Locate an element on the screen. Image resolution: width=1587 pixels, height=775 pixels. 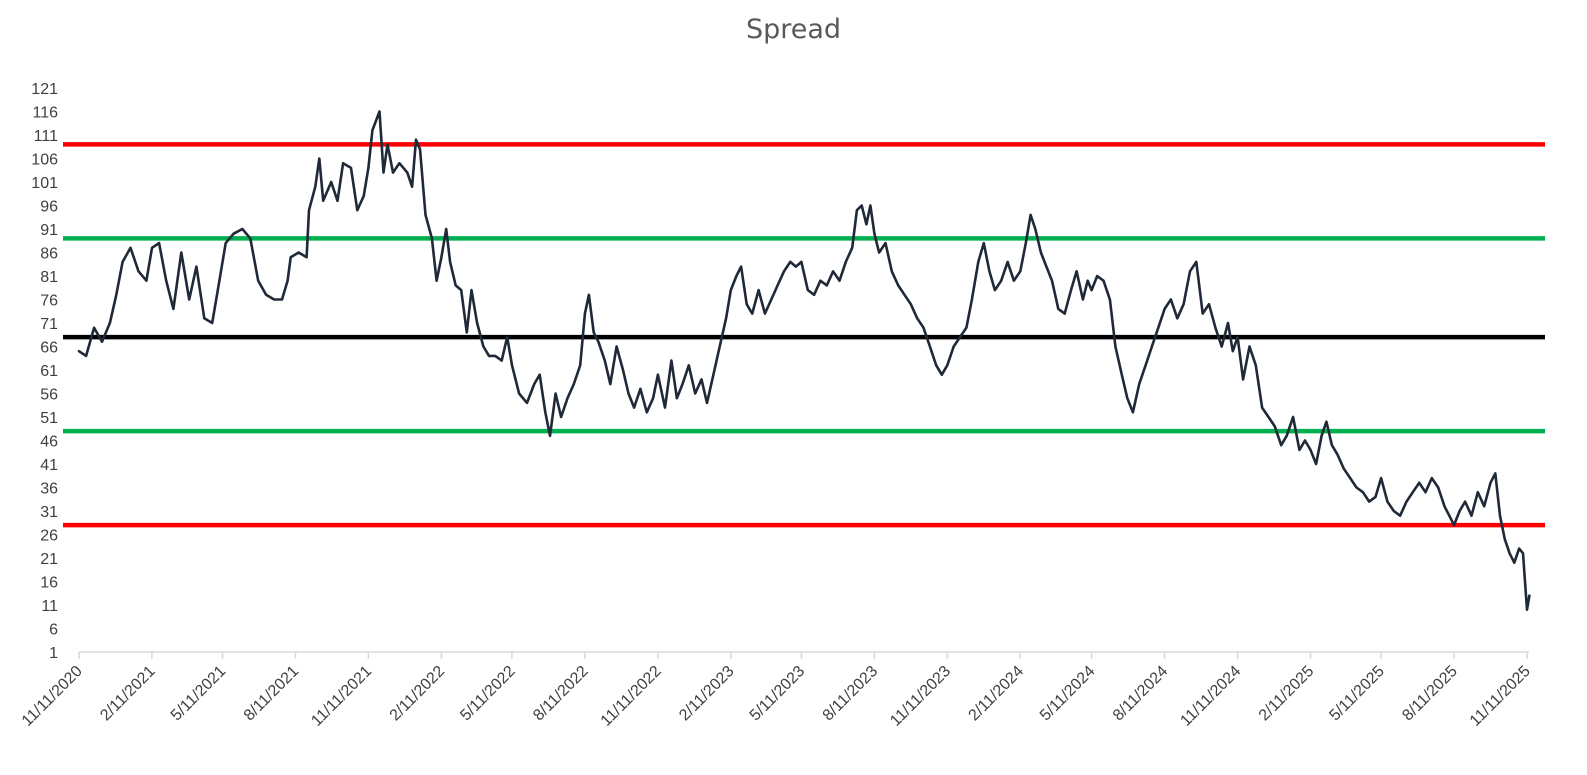
x-tick-label: 2/11/2021 is located at coordinates (128, 694).